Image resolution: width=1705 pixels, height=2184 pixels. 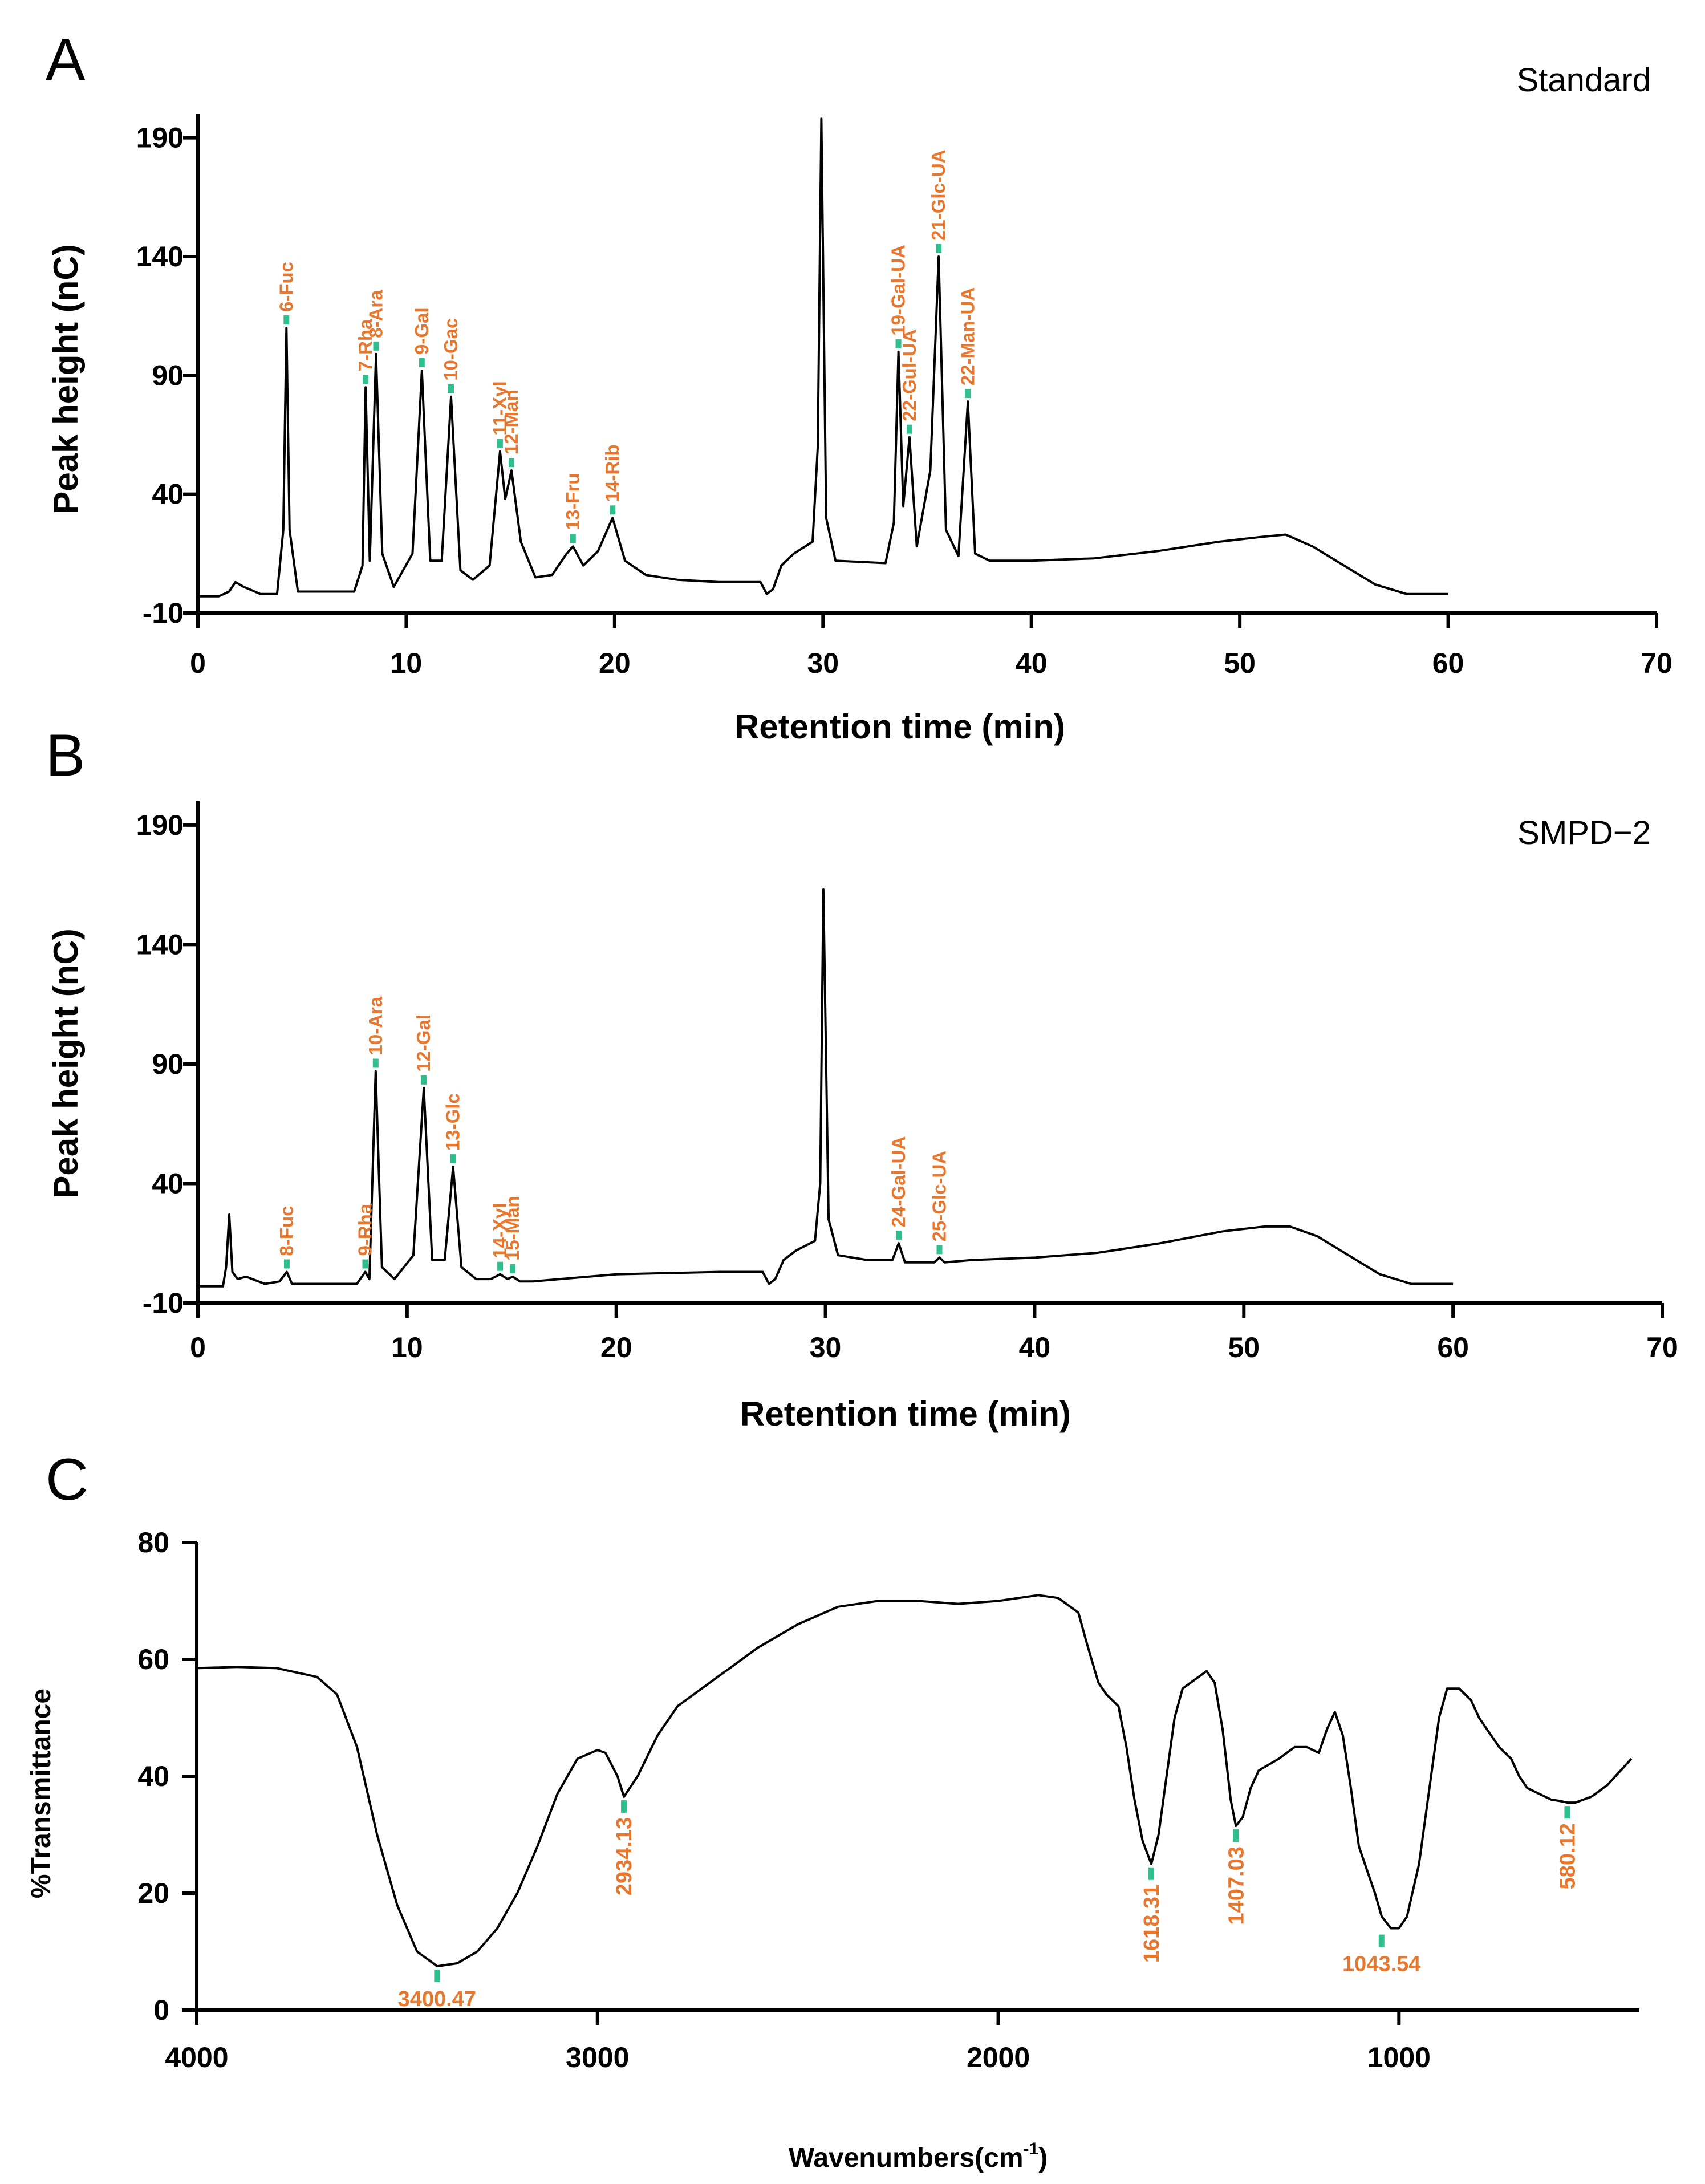 What do you see at coordinates (407, 1347) in the screenshot?
I see `b-x-tick-label: 10` at bounding box center [407, 1347].